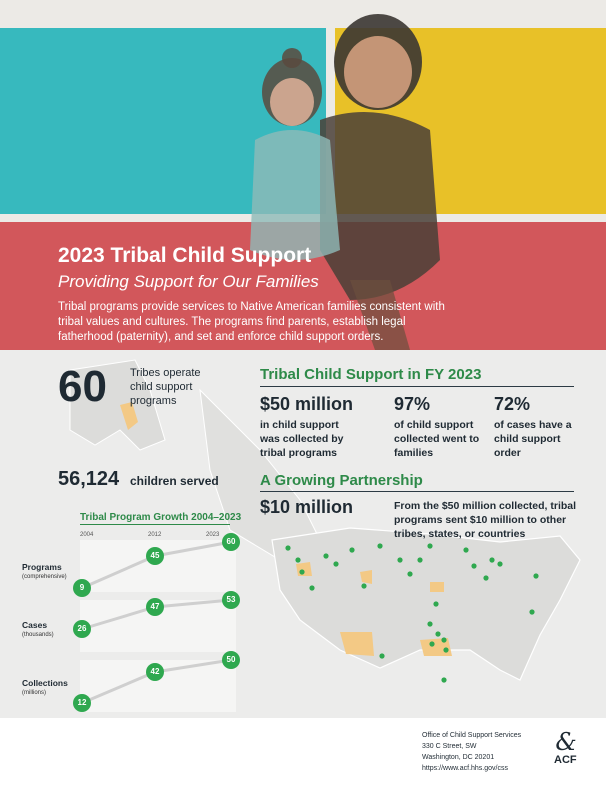 This screenshot has width=606, height=788. I want to click on programs-2012-dot: 45, so click(155, 556).